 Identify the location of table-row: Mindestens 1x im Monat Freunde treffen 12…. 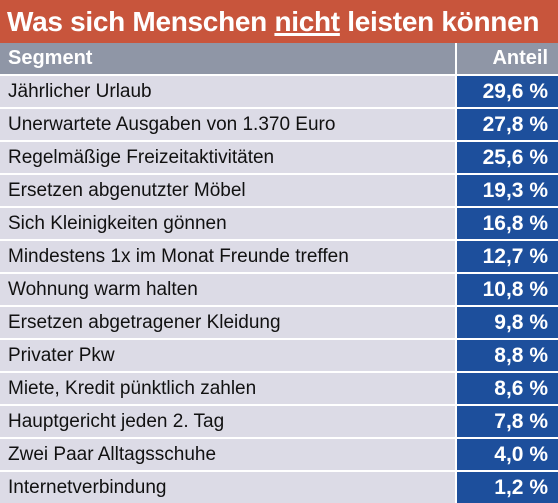
(279, 256).